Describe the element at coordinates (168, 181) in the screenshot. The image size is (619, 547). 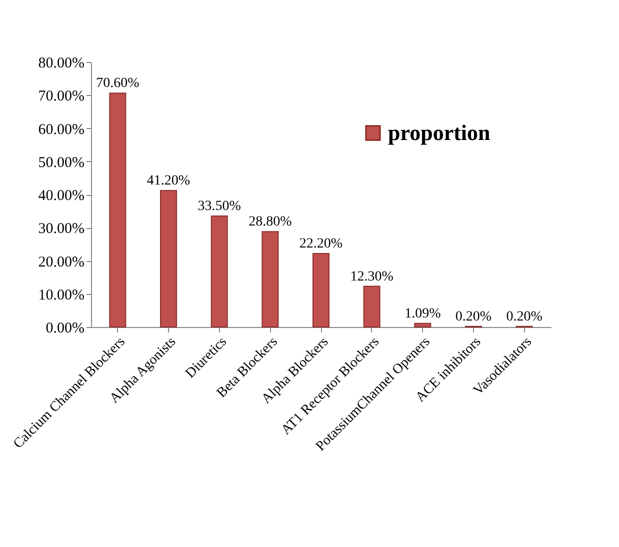
I see `data-label: 41.20%` at that location.